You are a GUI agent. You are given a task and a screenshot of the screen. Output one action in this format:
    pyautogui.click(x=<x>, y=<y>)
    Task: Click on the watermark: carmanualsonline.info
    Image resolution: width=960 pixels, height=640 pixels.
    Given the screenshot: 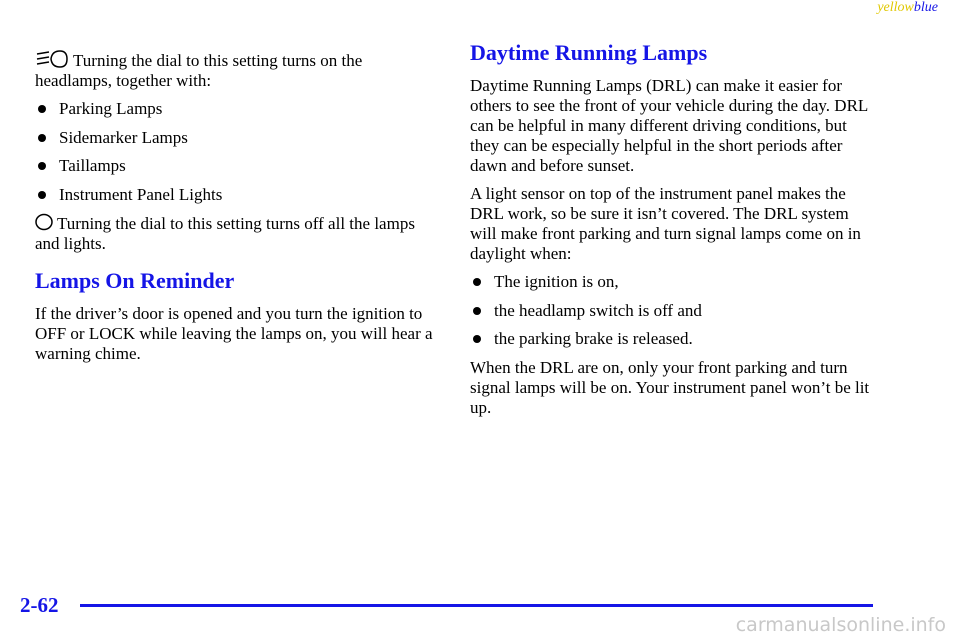 What is the action you would take?
    pyautogui.click(x=840, y=625)
    